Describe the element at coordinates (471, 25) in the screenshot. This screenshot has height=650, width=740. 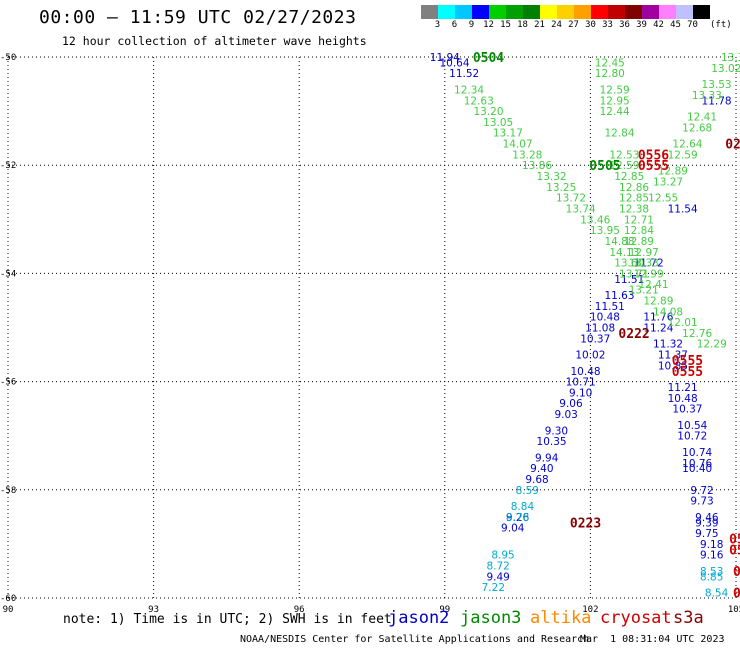
I see `legend-label: 9` at that location.